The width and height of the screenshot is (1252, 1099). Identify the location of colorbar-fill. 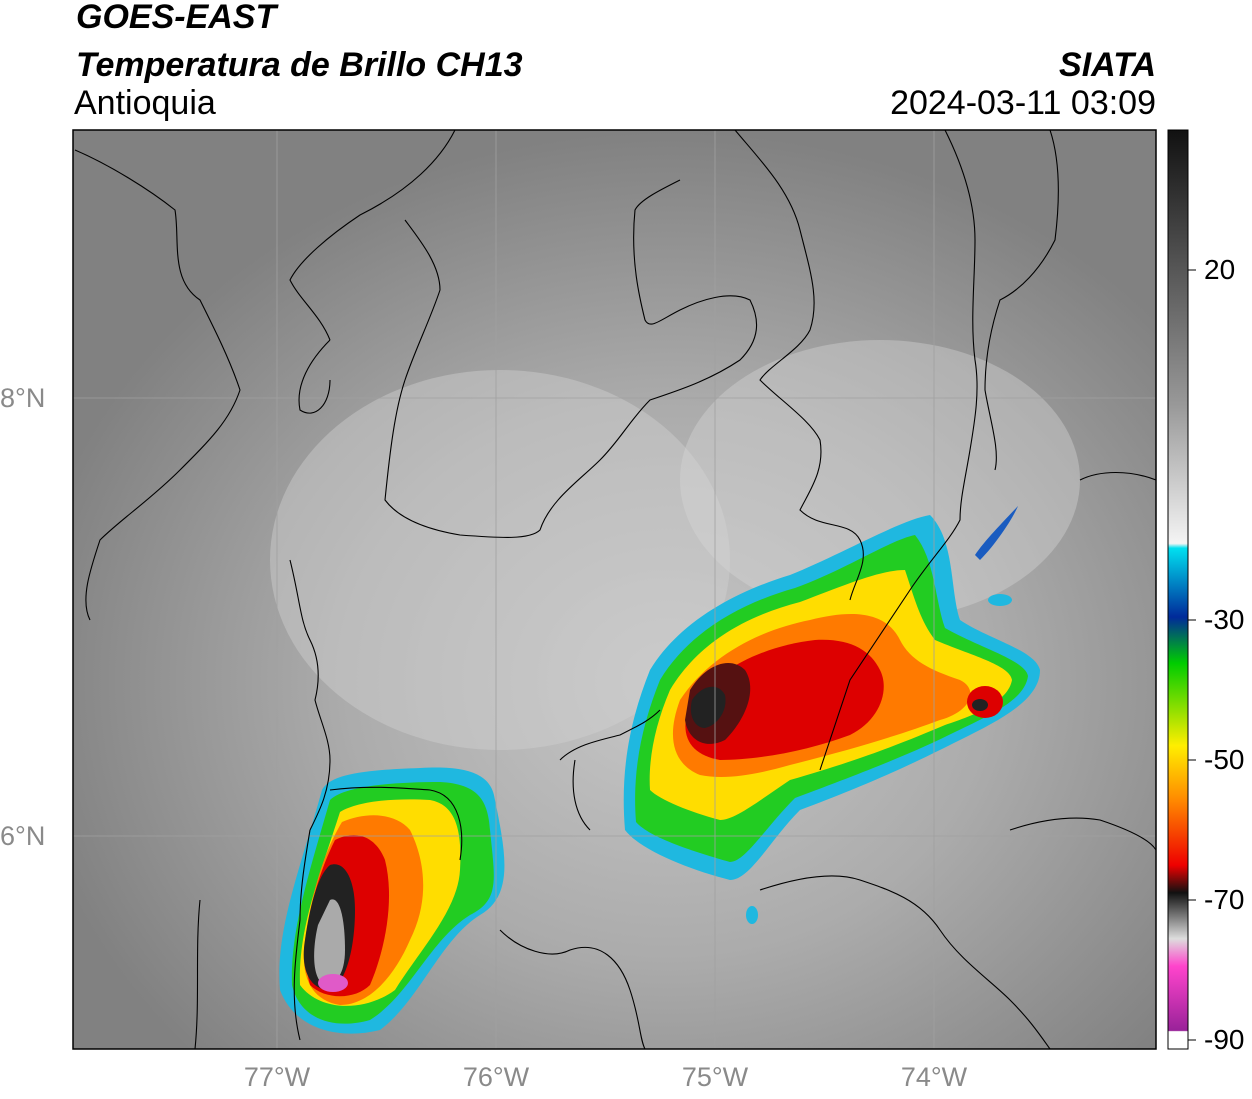
(1178, 589).